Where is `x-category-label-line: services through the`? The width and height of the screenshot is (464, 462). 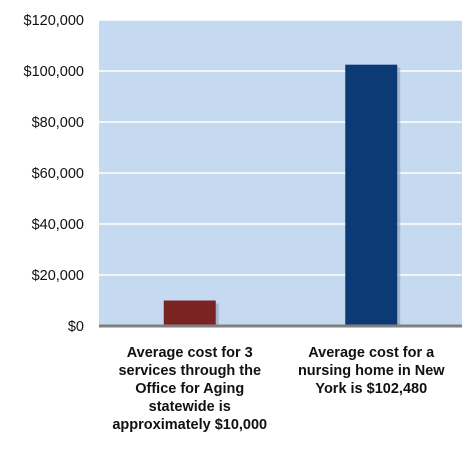 x-category-label-line: services through the is located at coordinates (189, 371).